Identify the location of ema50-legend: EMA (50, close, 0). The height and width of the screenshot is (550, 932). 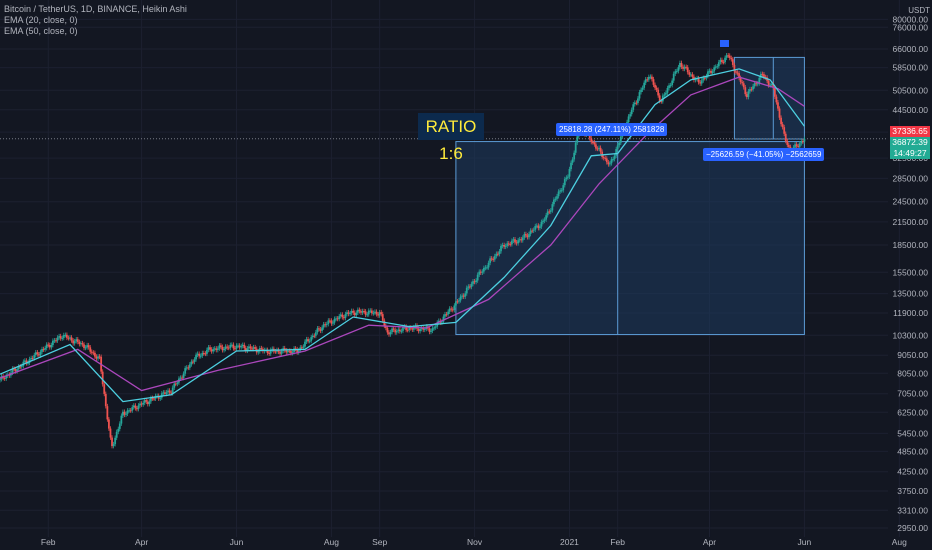
(41, 31).